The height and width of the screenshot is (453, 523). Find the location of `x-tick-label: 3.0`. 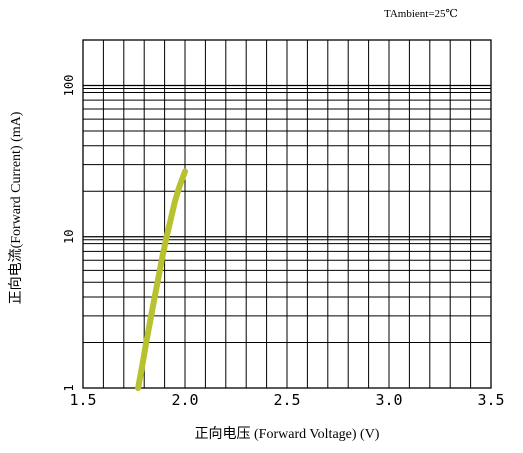

x-tick-label: 3.0 is located at coordinates (388, 400).